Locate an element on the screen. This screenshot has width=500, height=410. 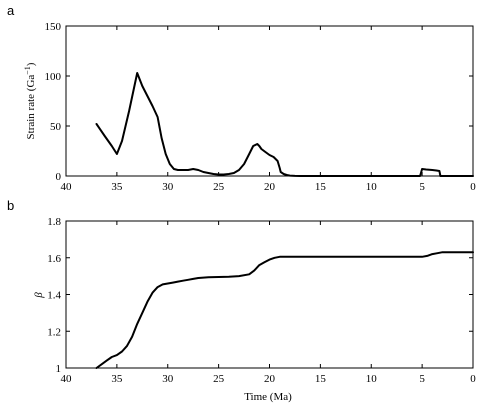
y-tick-label: 100 is located at coordinates (53, 77).